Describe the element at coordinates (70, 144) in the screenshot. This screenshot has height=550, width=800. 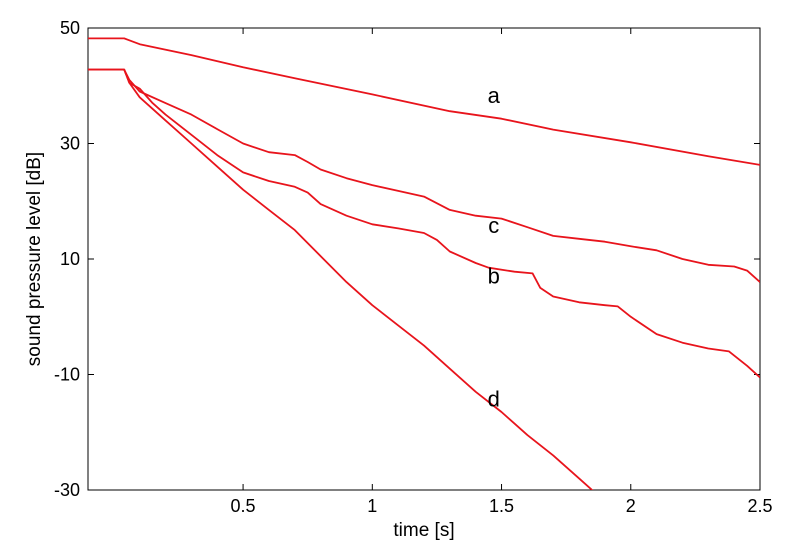
I see `y-tick-label: 30` at that location.